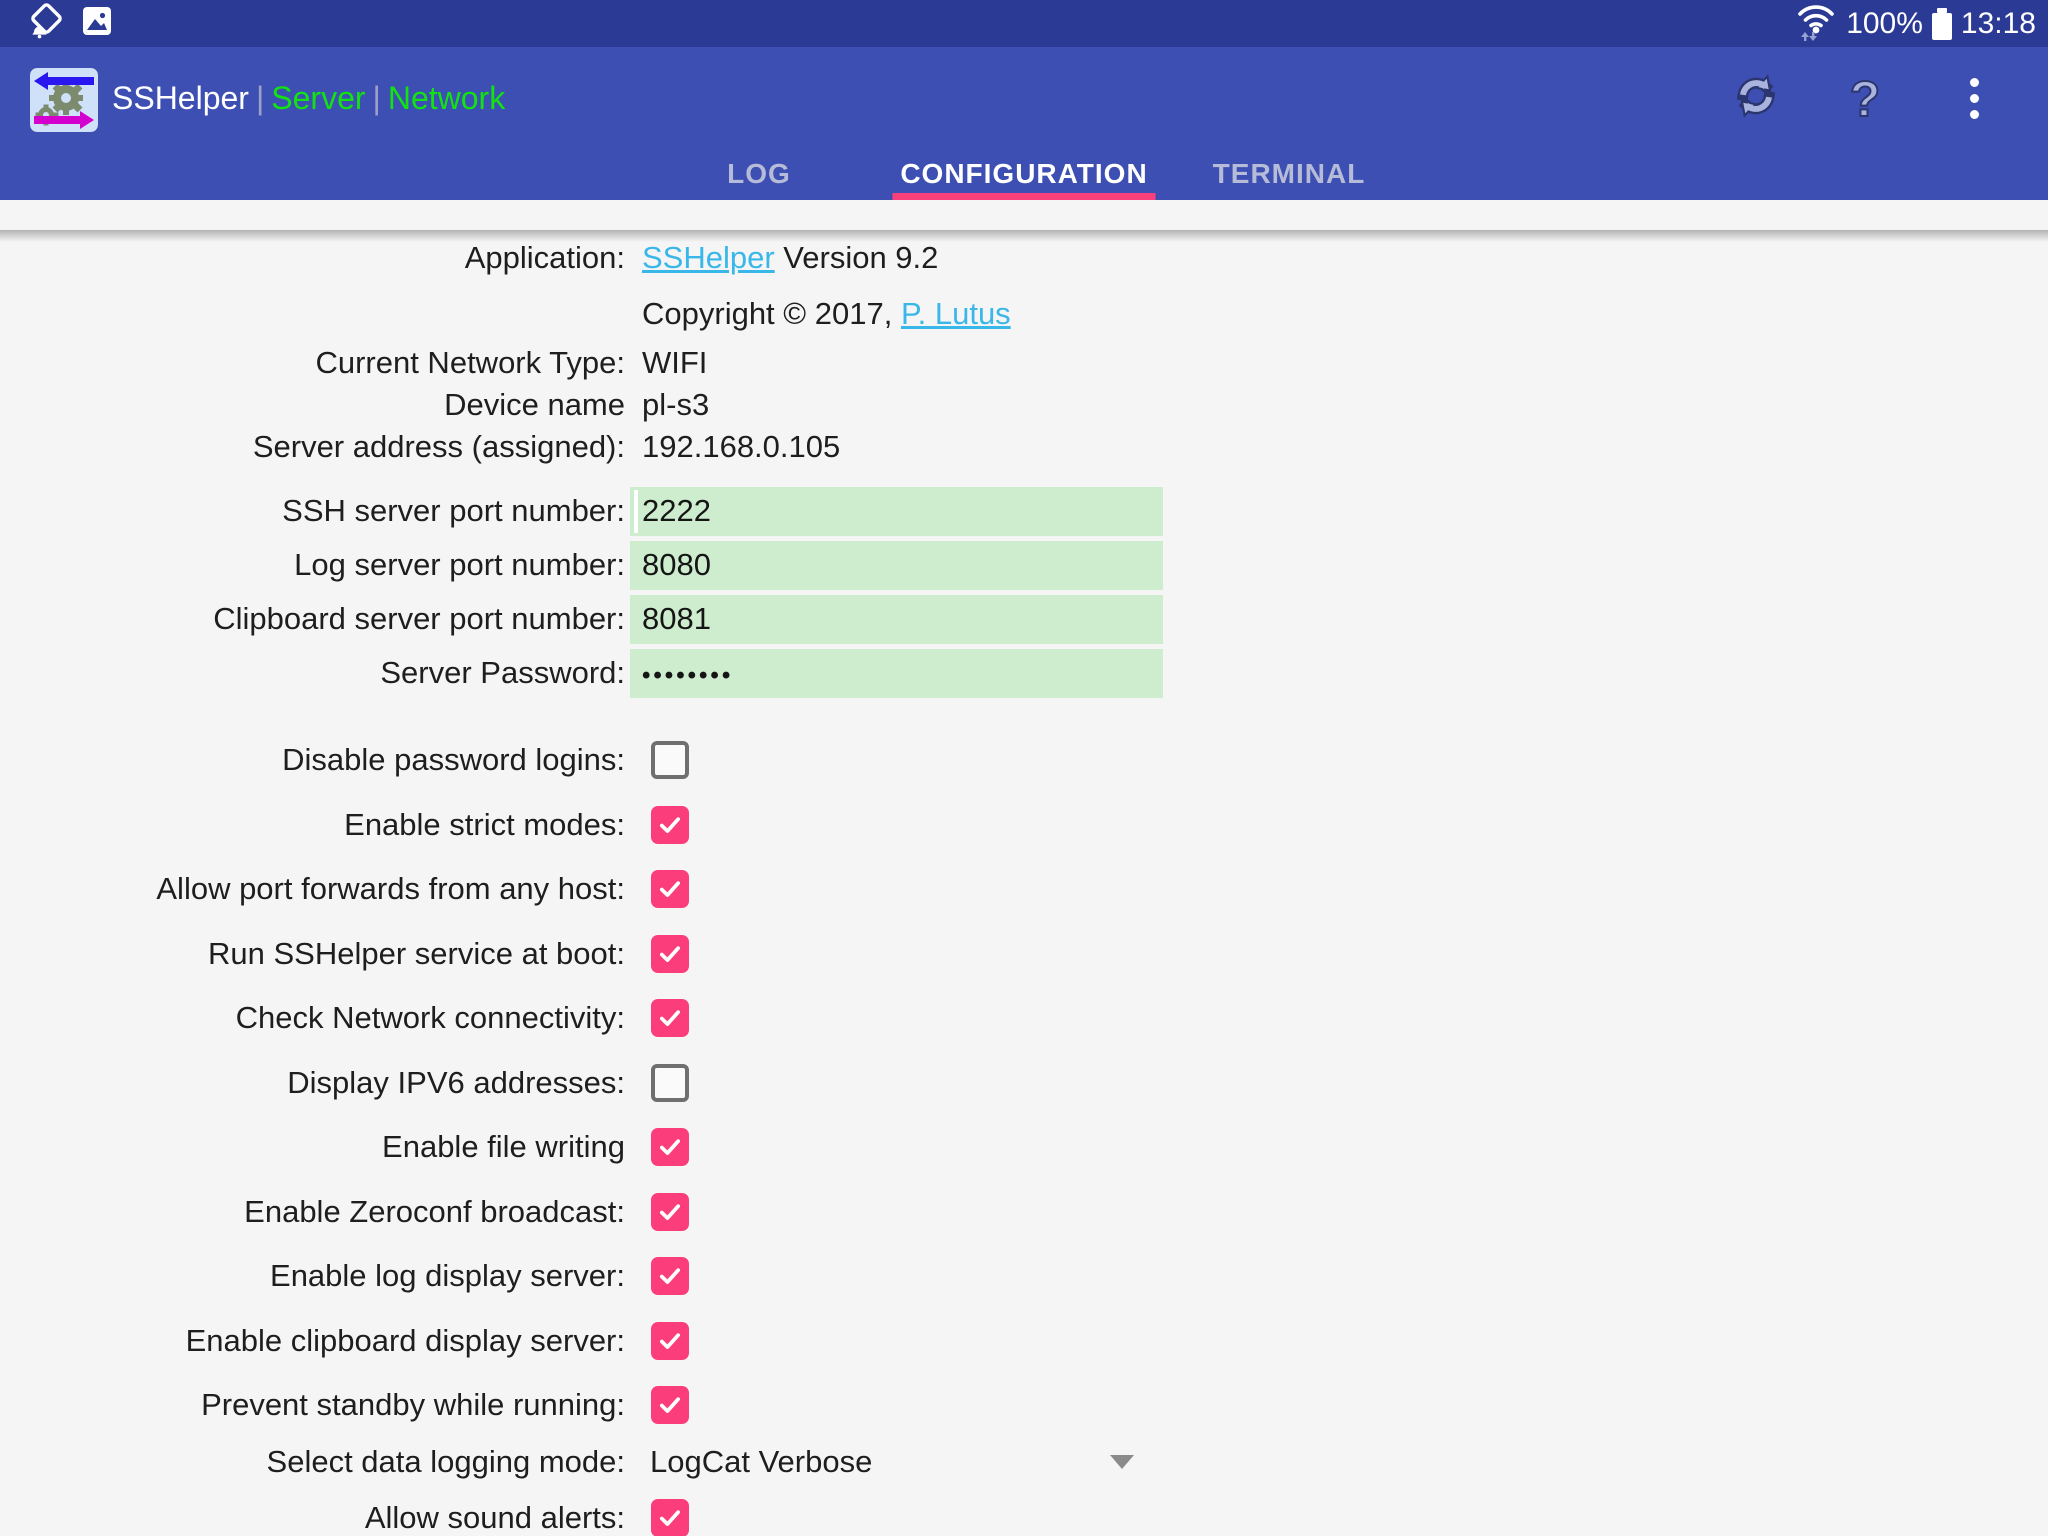 Image resolution: width=2048 pixels, height=1536 pixels. I want to click on clock: 13:18, so click(1998, 23).